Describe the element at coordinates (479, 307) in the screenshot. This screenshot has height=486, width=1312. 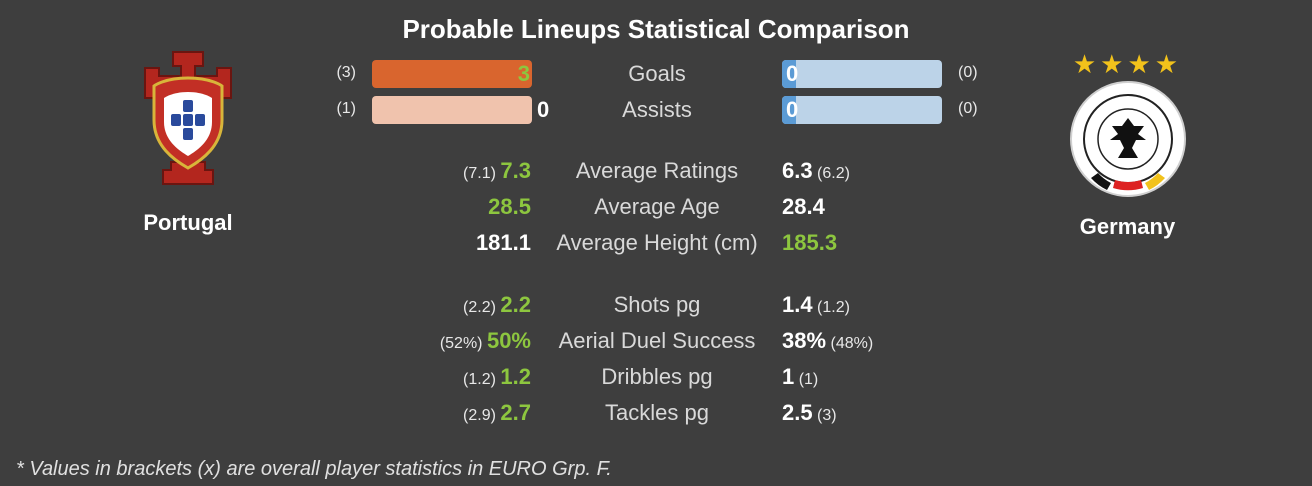
I see `stat-left-overall: (2.2)` at that location.